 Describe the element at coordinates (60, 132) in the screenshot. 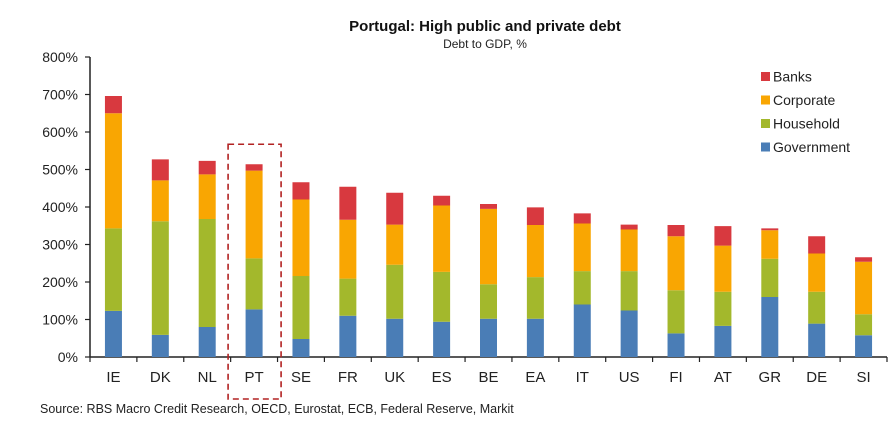

I see `y-tick-label: 600%` at that location.